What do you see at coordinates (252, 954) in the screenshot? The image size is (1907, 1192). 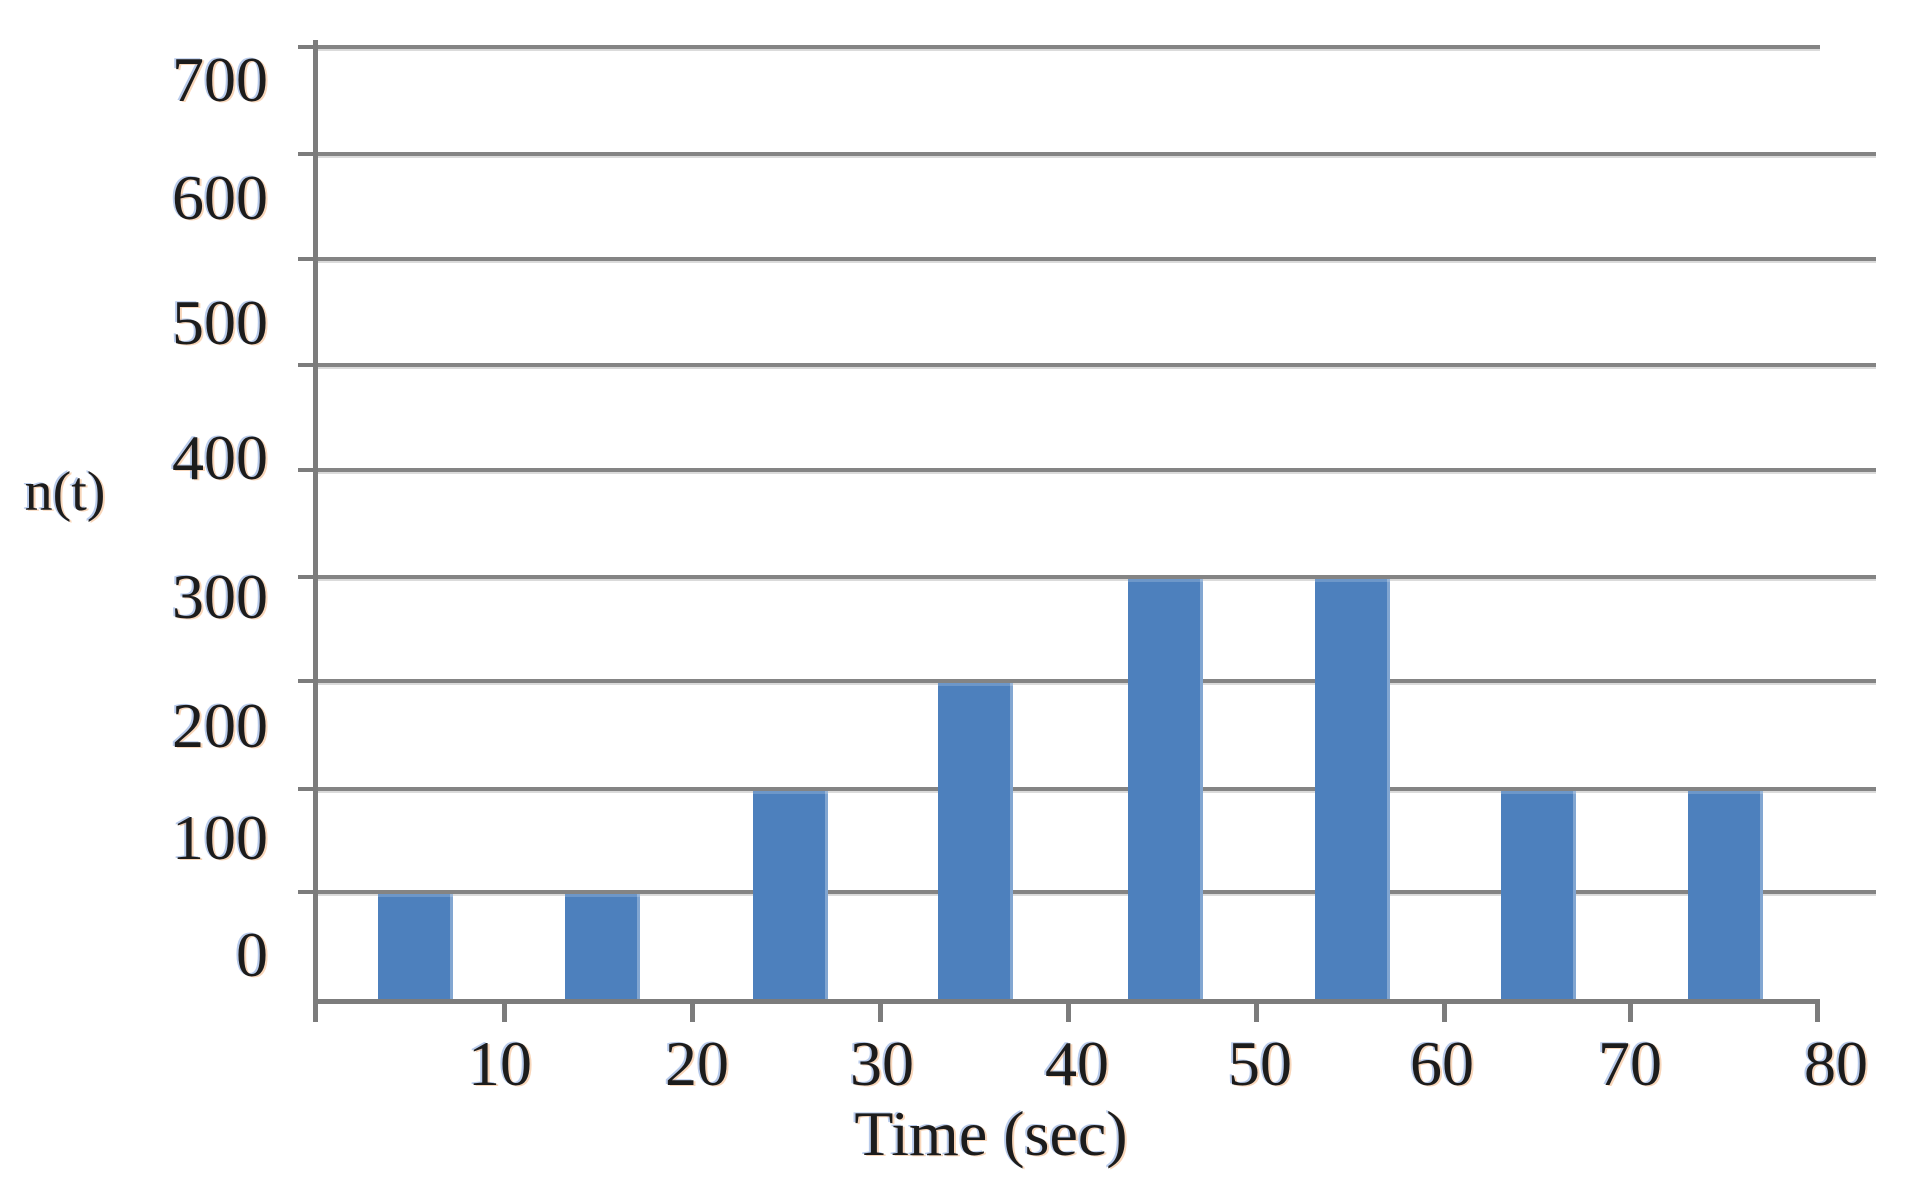 I see `y-tick-label: 0` at bounding box center [252, 954].